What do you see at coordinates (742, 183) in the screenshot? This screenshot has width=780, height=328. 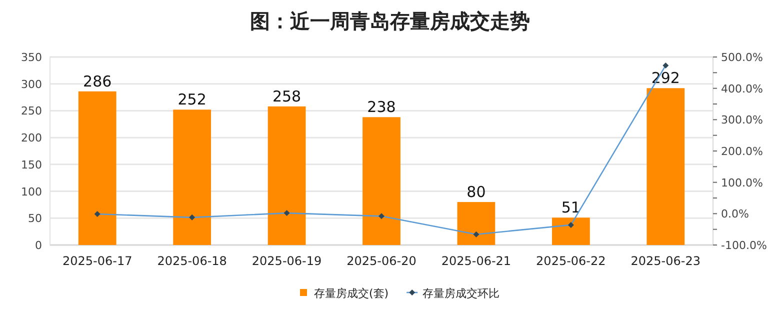 I see `y2-tick-label: 100.0%` at bounding box center [742, 183].